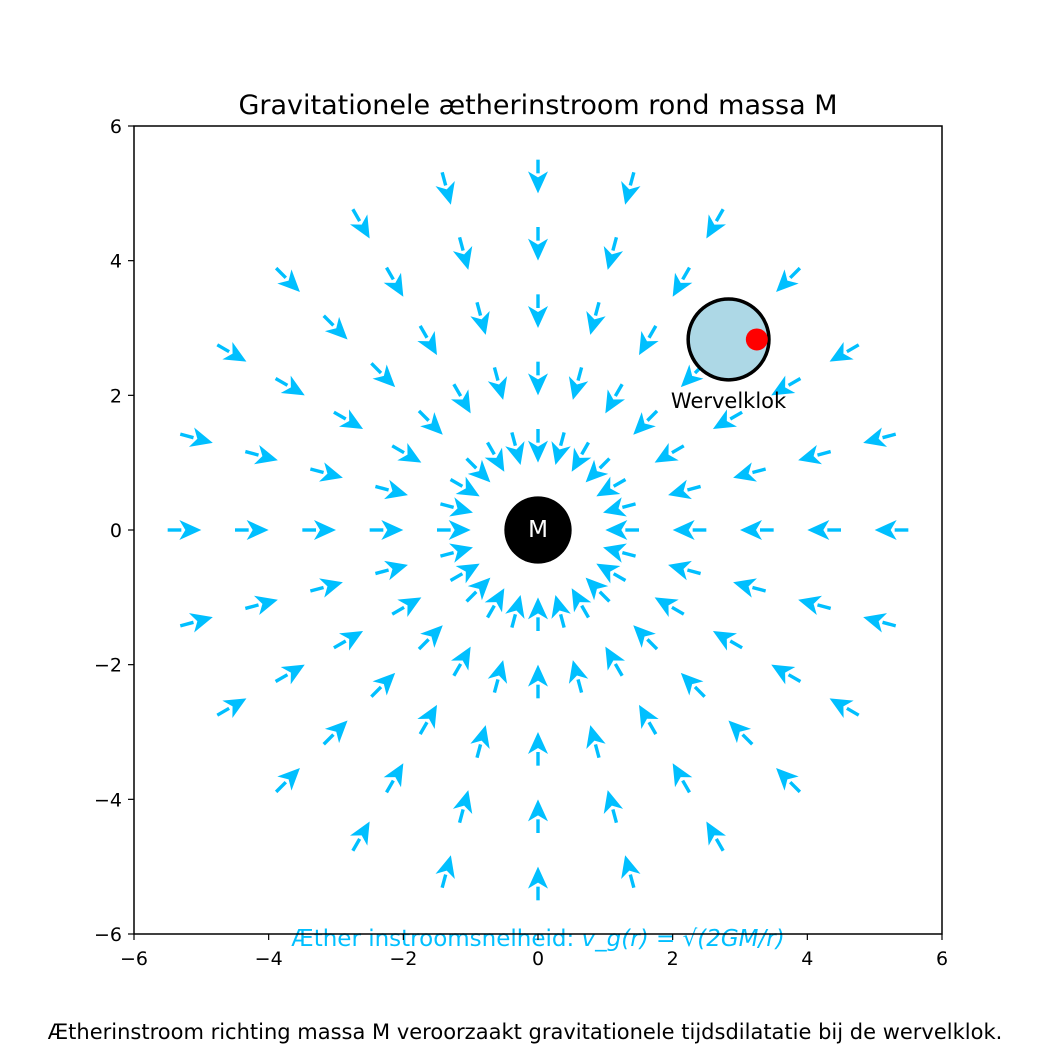 The width and height of the screenshot is (1050, 1050). Describe the element at coordinates (673, 959) in the screenshot. I see `x-tick-label: 2` at that location.